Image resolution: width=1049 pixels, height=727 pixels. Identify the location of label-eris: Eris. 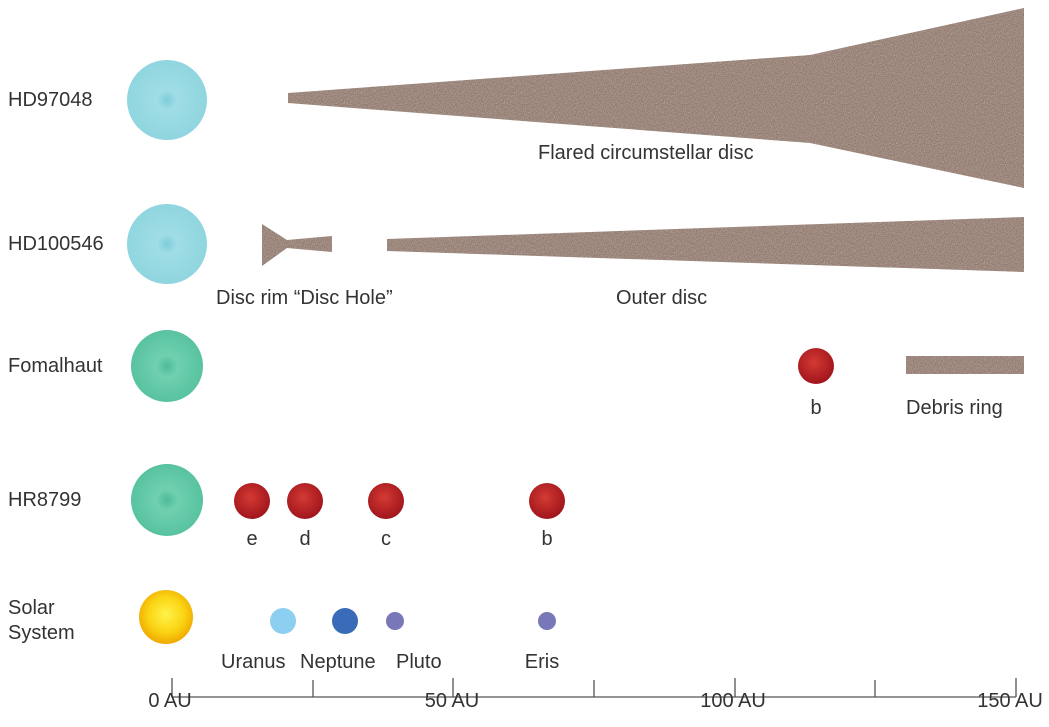
(542, 662).